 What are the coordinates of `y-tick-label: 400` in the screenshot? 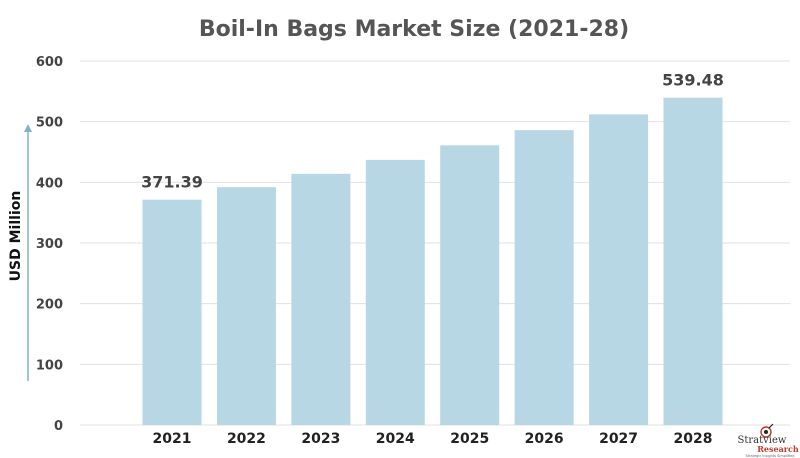 It's located at (49, 183).